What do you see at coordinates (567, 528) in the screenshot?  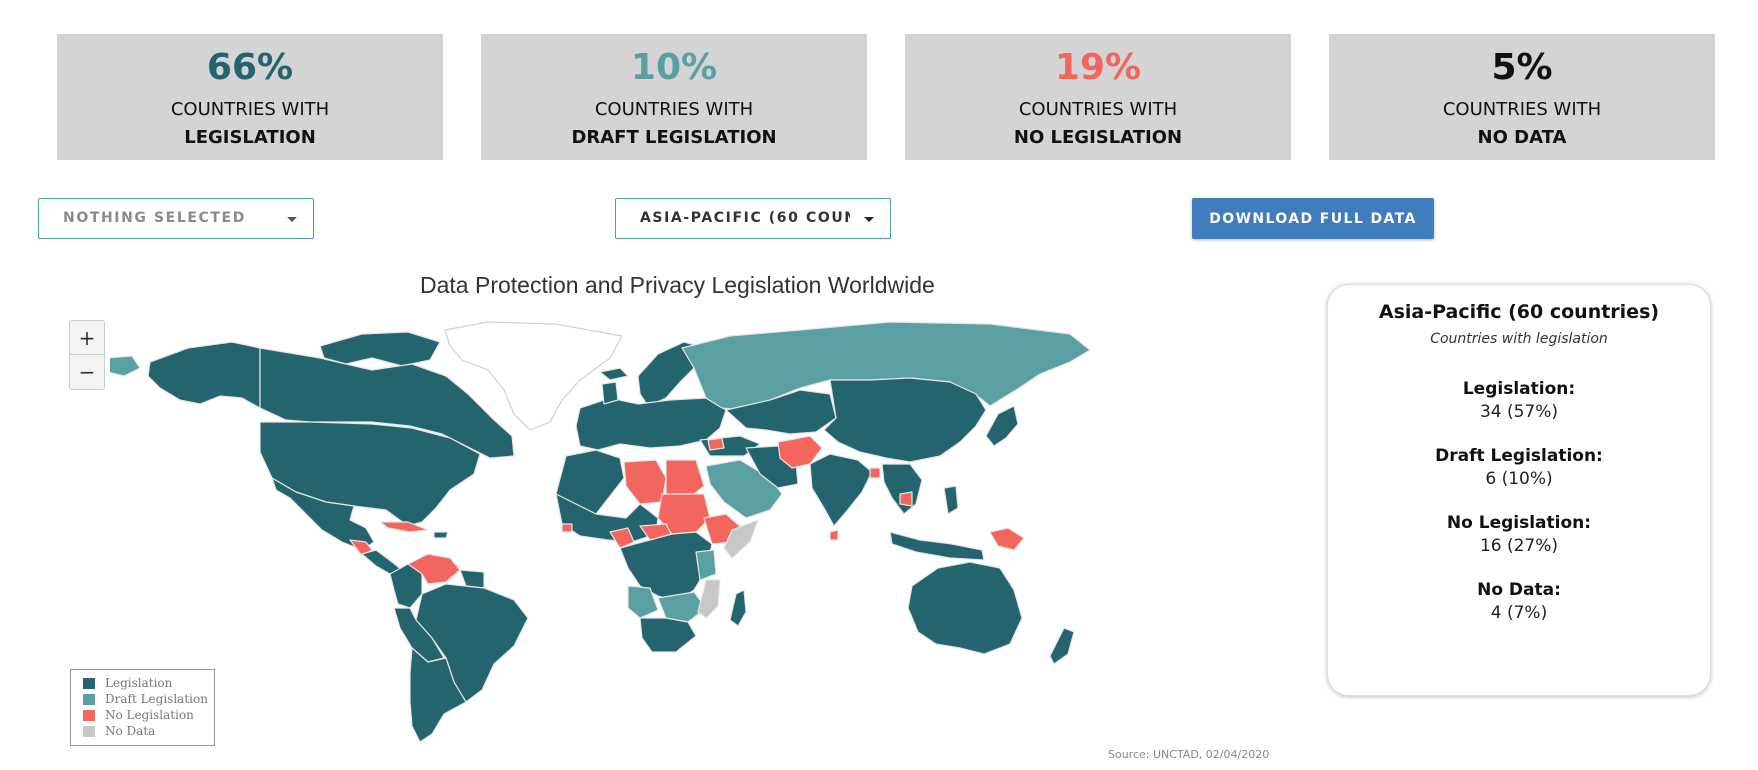 I see `country-sierra-leone` at bounding box center [567, 528].